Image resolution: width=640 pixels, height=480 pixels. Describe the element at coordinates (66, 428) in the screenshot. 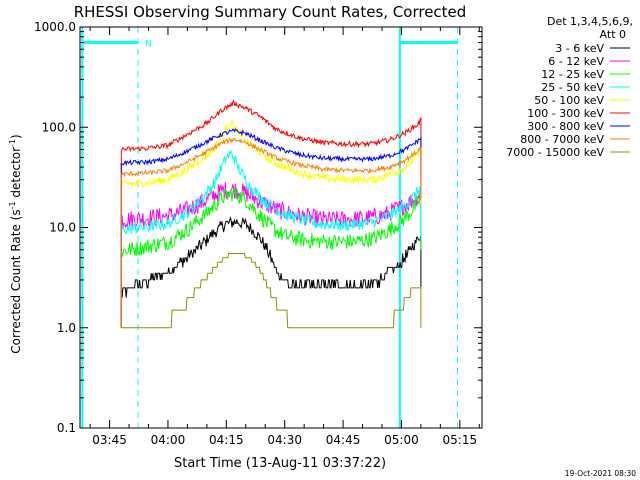

I see `y-tick-label: 0.1` at that location.